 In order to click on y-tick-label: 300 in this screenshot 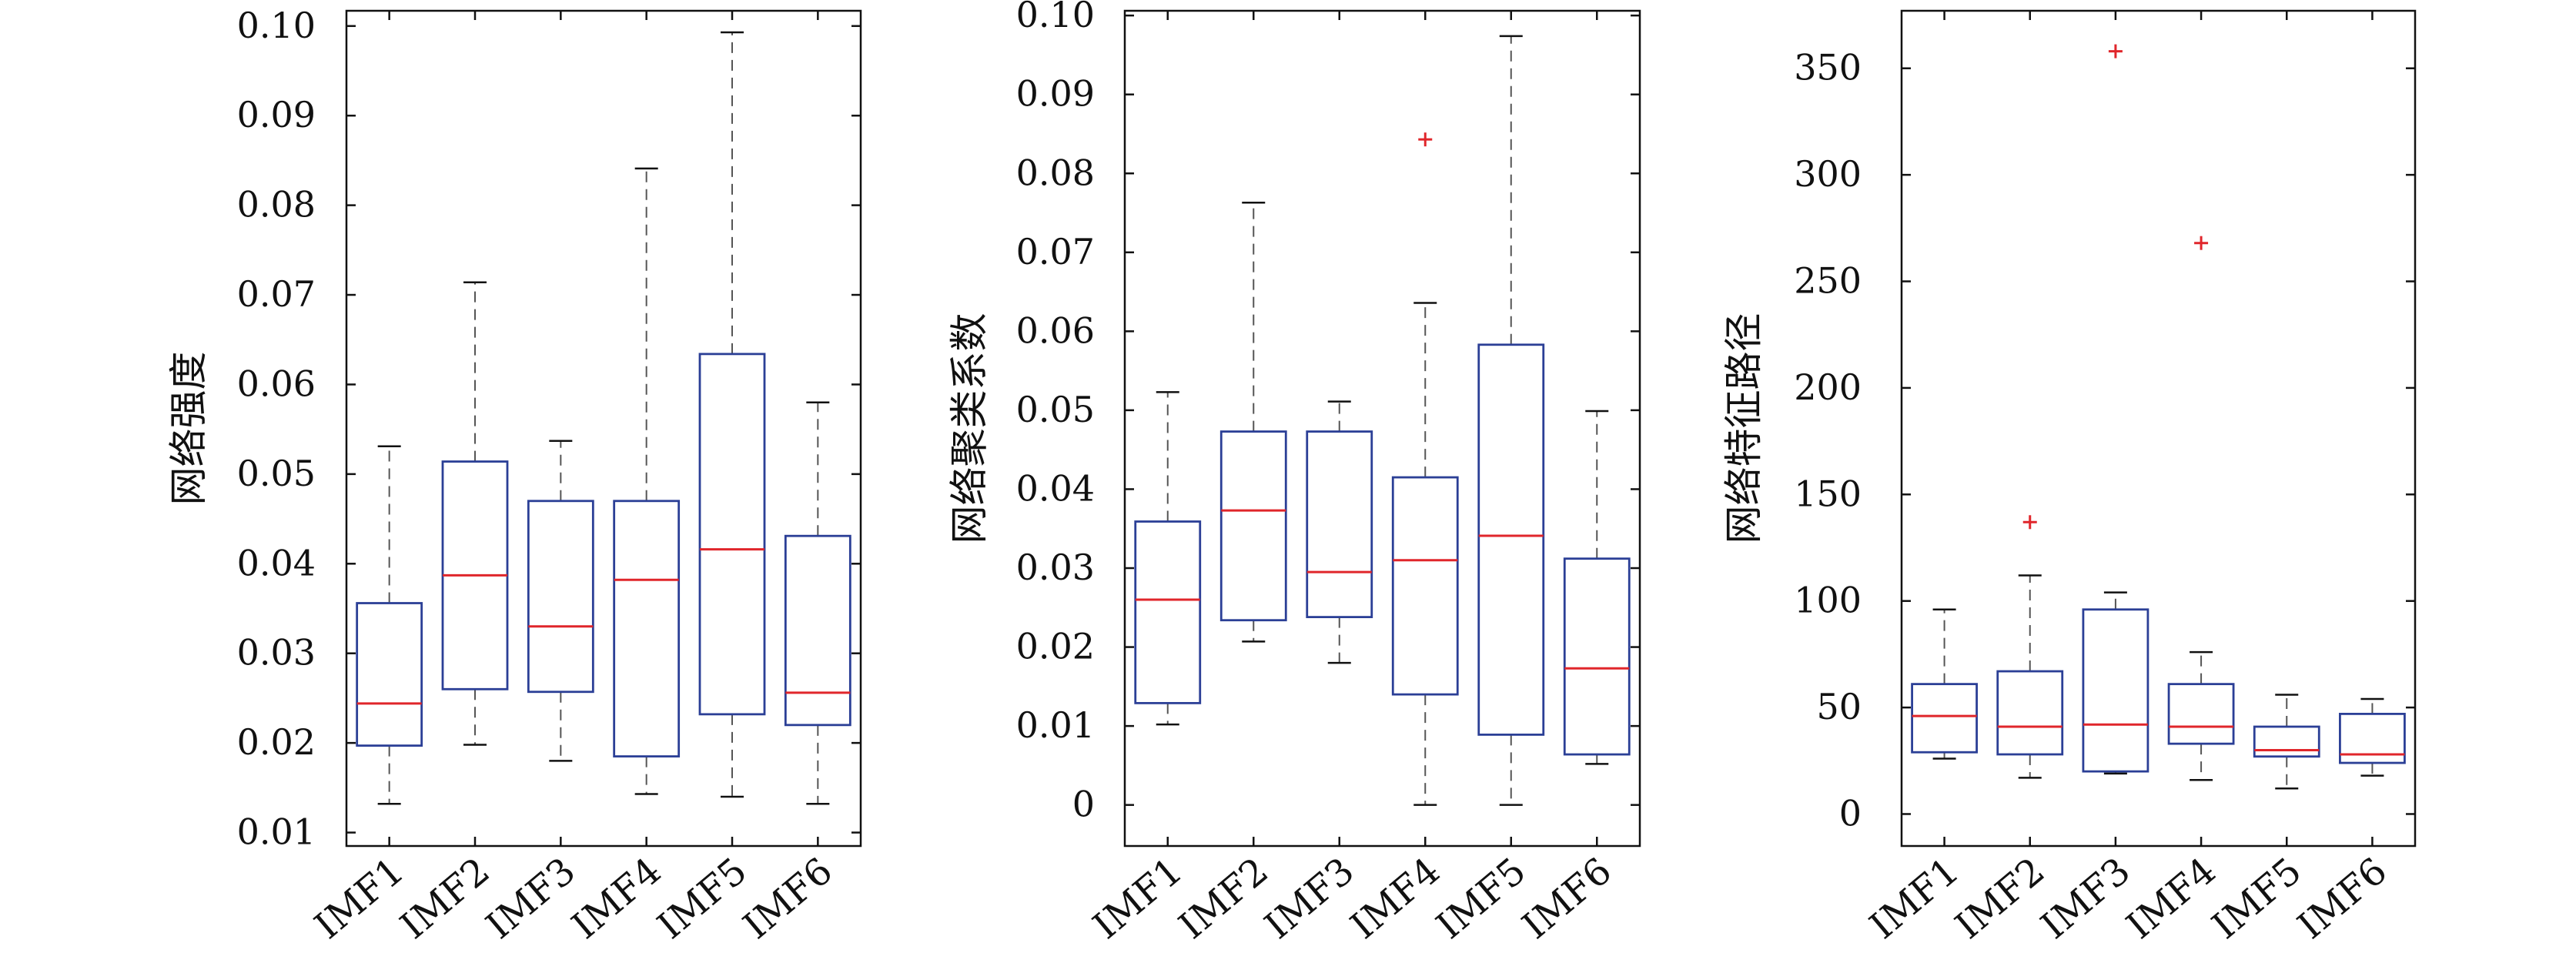, I will do `click(1828, 174)`.